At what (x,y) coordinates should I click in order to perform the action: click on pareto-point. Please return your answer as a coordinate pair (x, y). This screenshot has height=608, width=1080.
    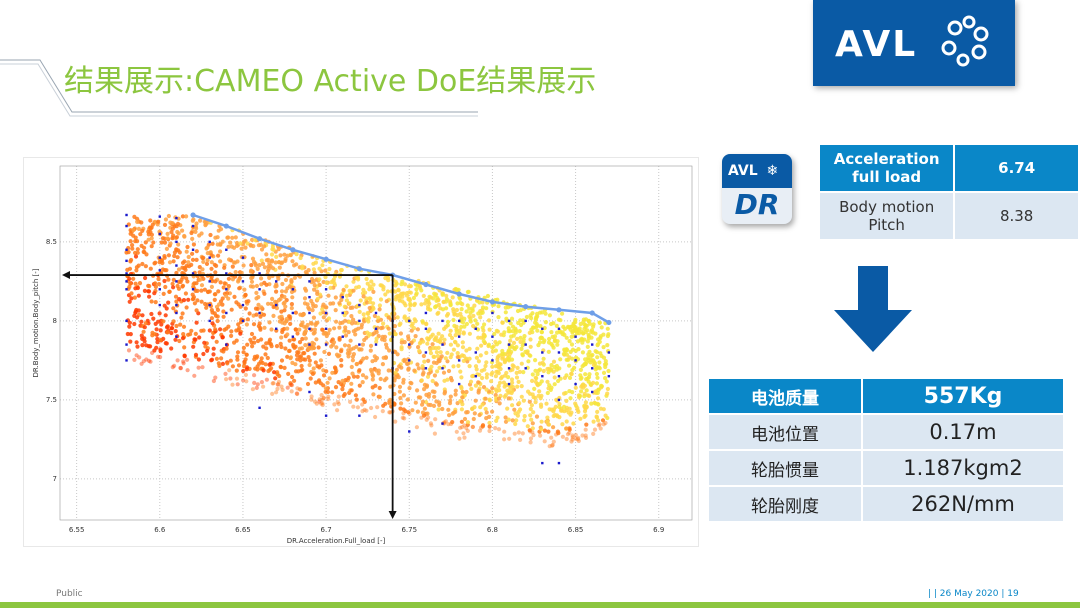
    Looking at the image, I should click on (293, 250).